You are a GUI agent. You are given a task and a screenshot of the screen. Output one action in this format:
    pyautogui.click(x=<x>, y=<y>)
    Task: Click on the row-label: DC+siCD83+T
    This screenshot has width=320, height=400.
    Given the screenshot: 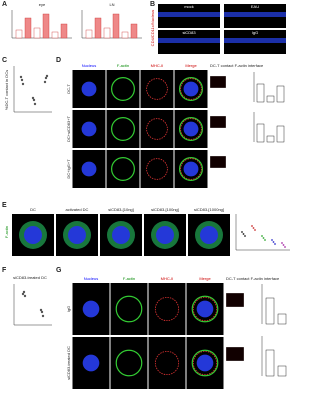 What is the action you would take?
    pyautogui.click(x=68, y=128)
    